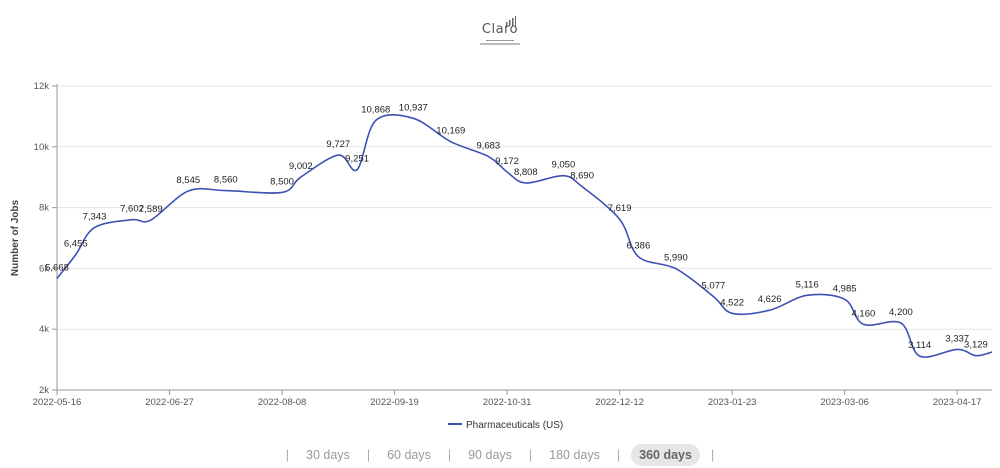  I want to click on y-tick-label: 6k, so click(44, 268).